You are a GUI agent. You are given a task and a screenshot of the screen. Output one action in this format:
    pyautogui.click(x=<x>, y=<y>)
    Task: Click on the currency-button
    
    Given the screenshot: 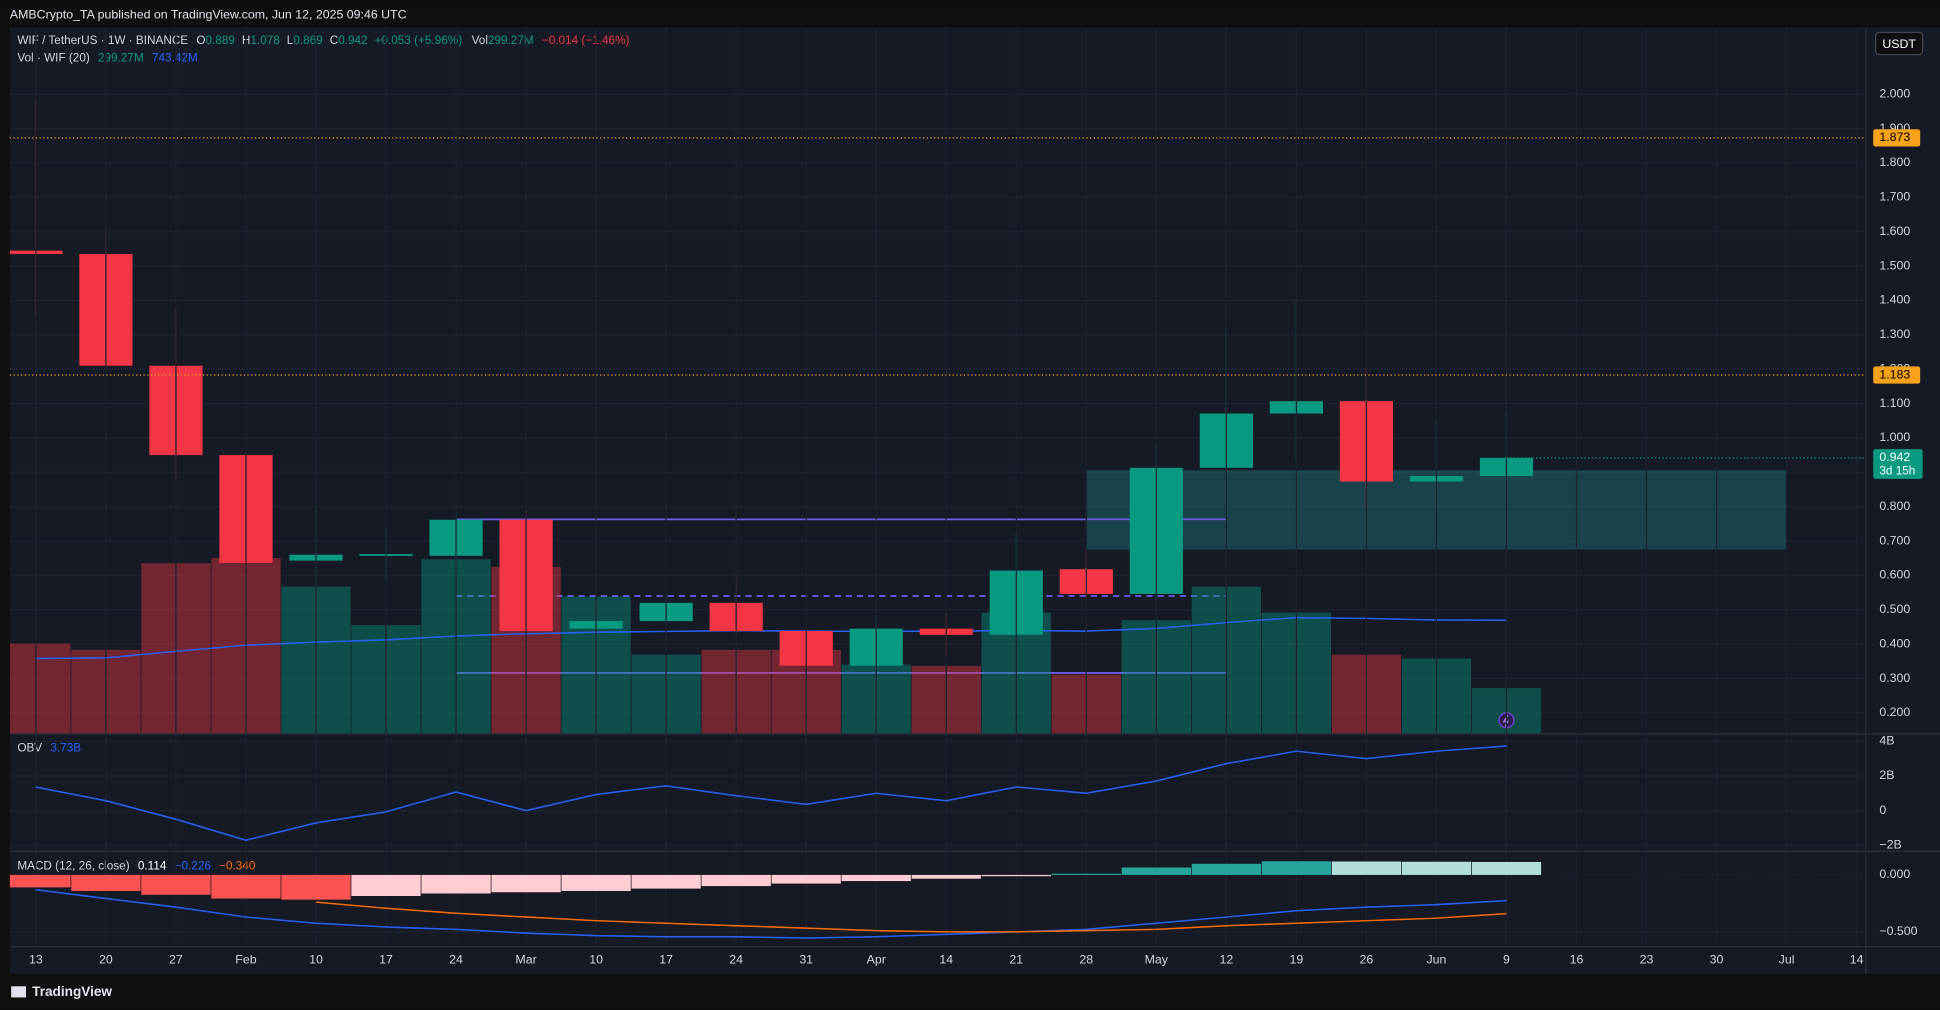 What is the action you would take?
    pyautogui.click(x=1899, y=43)
    